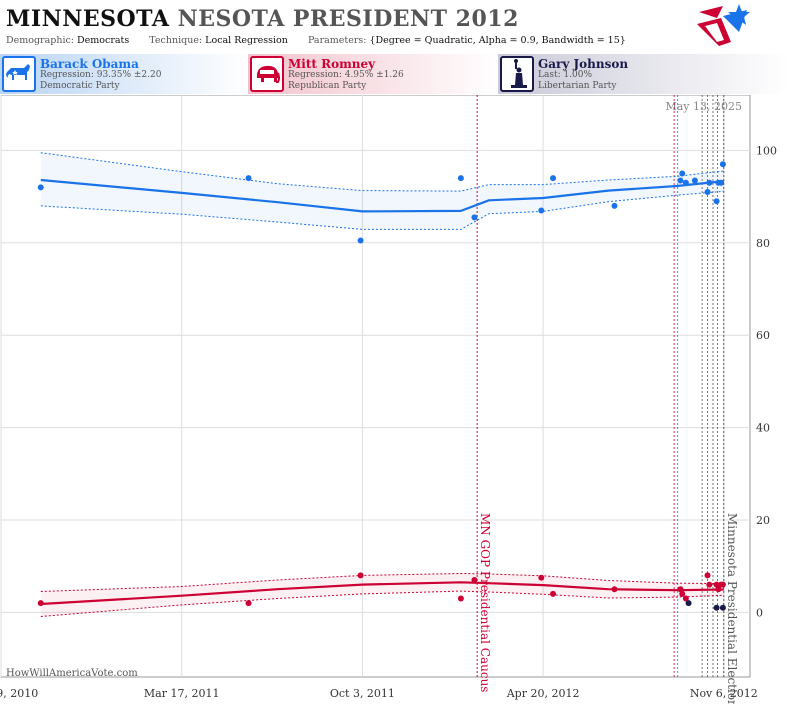  What do you see at coordinates (517, 74) in the screenshot?
I see `liberty-statue-icon` at bounding box center [517, 74].